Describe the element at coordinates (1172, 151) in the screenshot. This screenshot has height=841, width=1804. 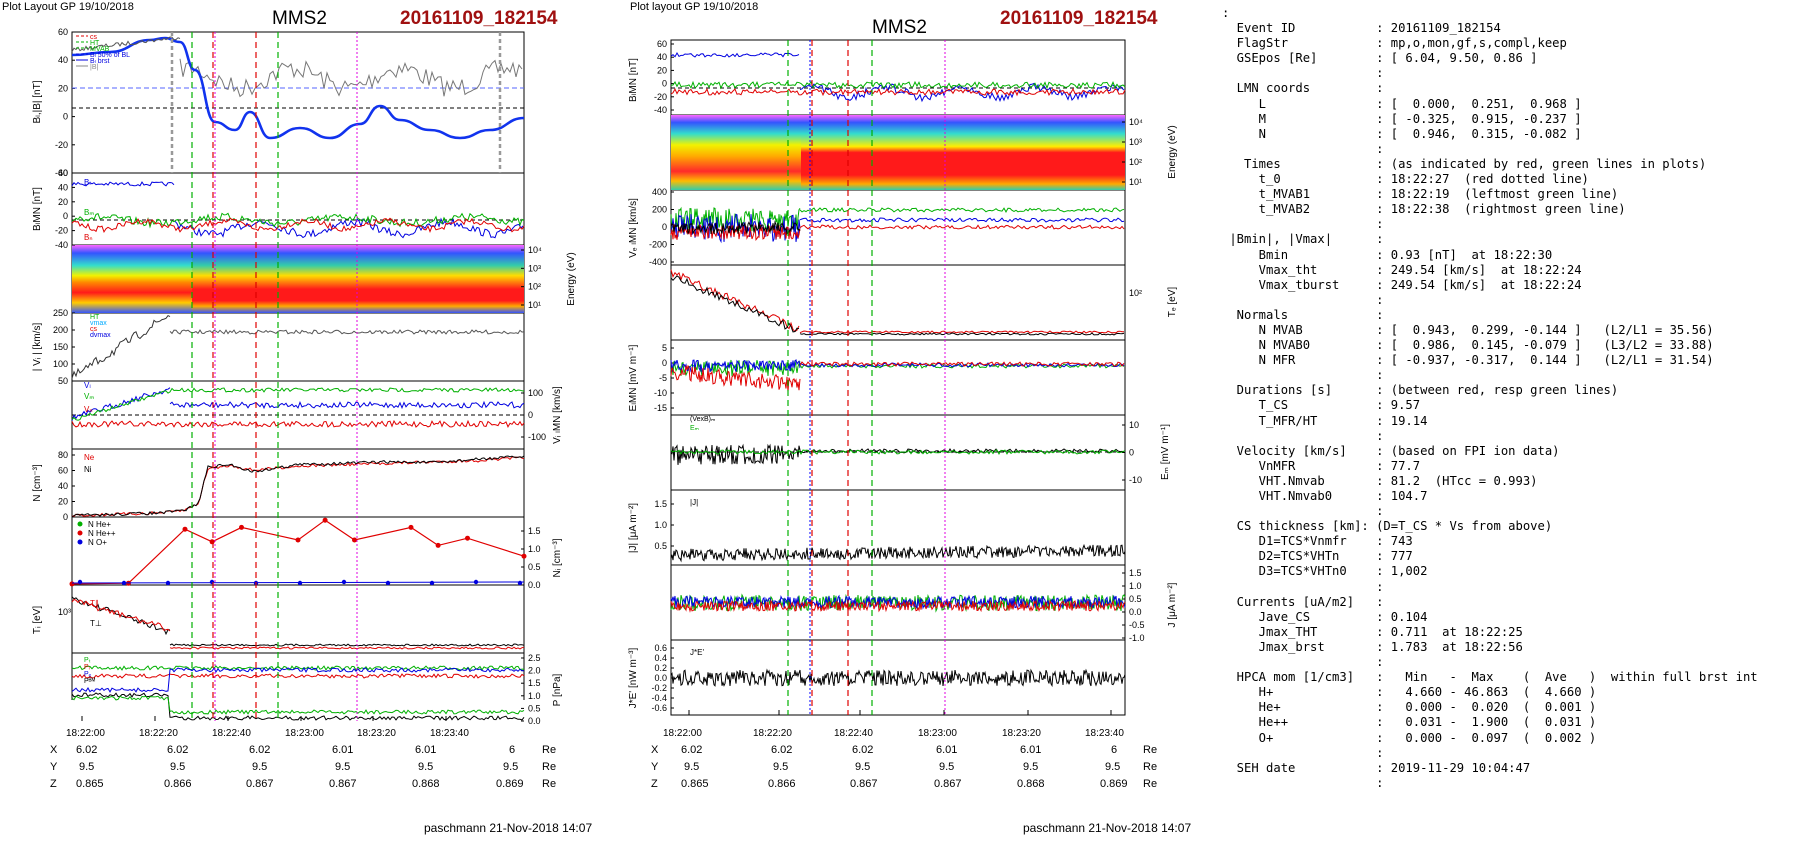
I see `y-axis-label: Energy (eV)` at that location.